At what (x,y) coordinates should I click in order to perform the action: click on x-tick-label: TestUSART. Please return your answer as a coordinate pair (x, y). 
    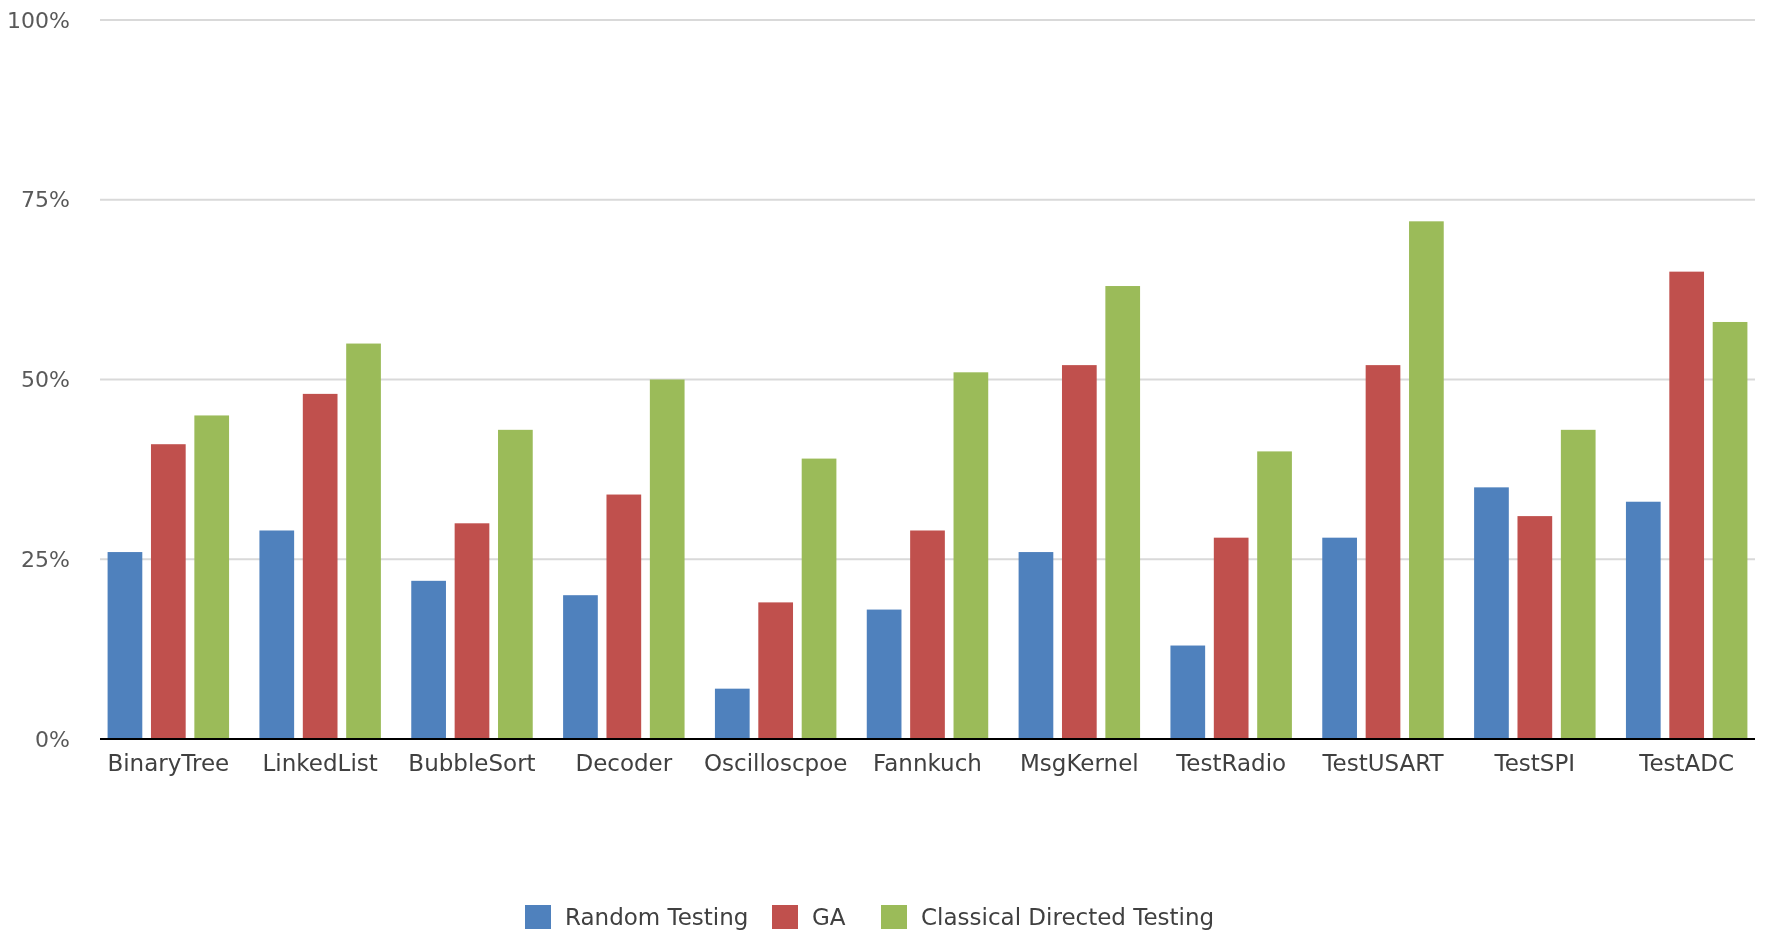
    Looking at the image, I should click on (1383, 763).